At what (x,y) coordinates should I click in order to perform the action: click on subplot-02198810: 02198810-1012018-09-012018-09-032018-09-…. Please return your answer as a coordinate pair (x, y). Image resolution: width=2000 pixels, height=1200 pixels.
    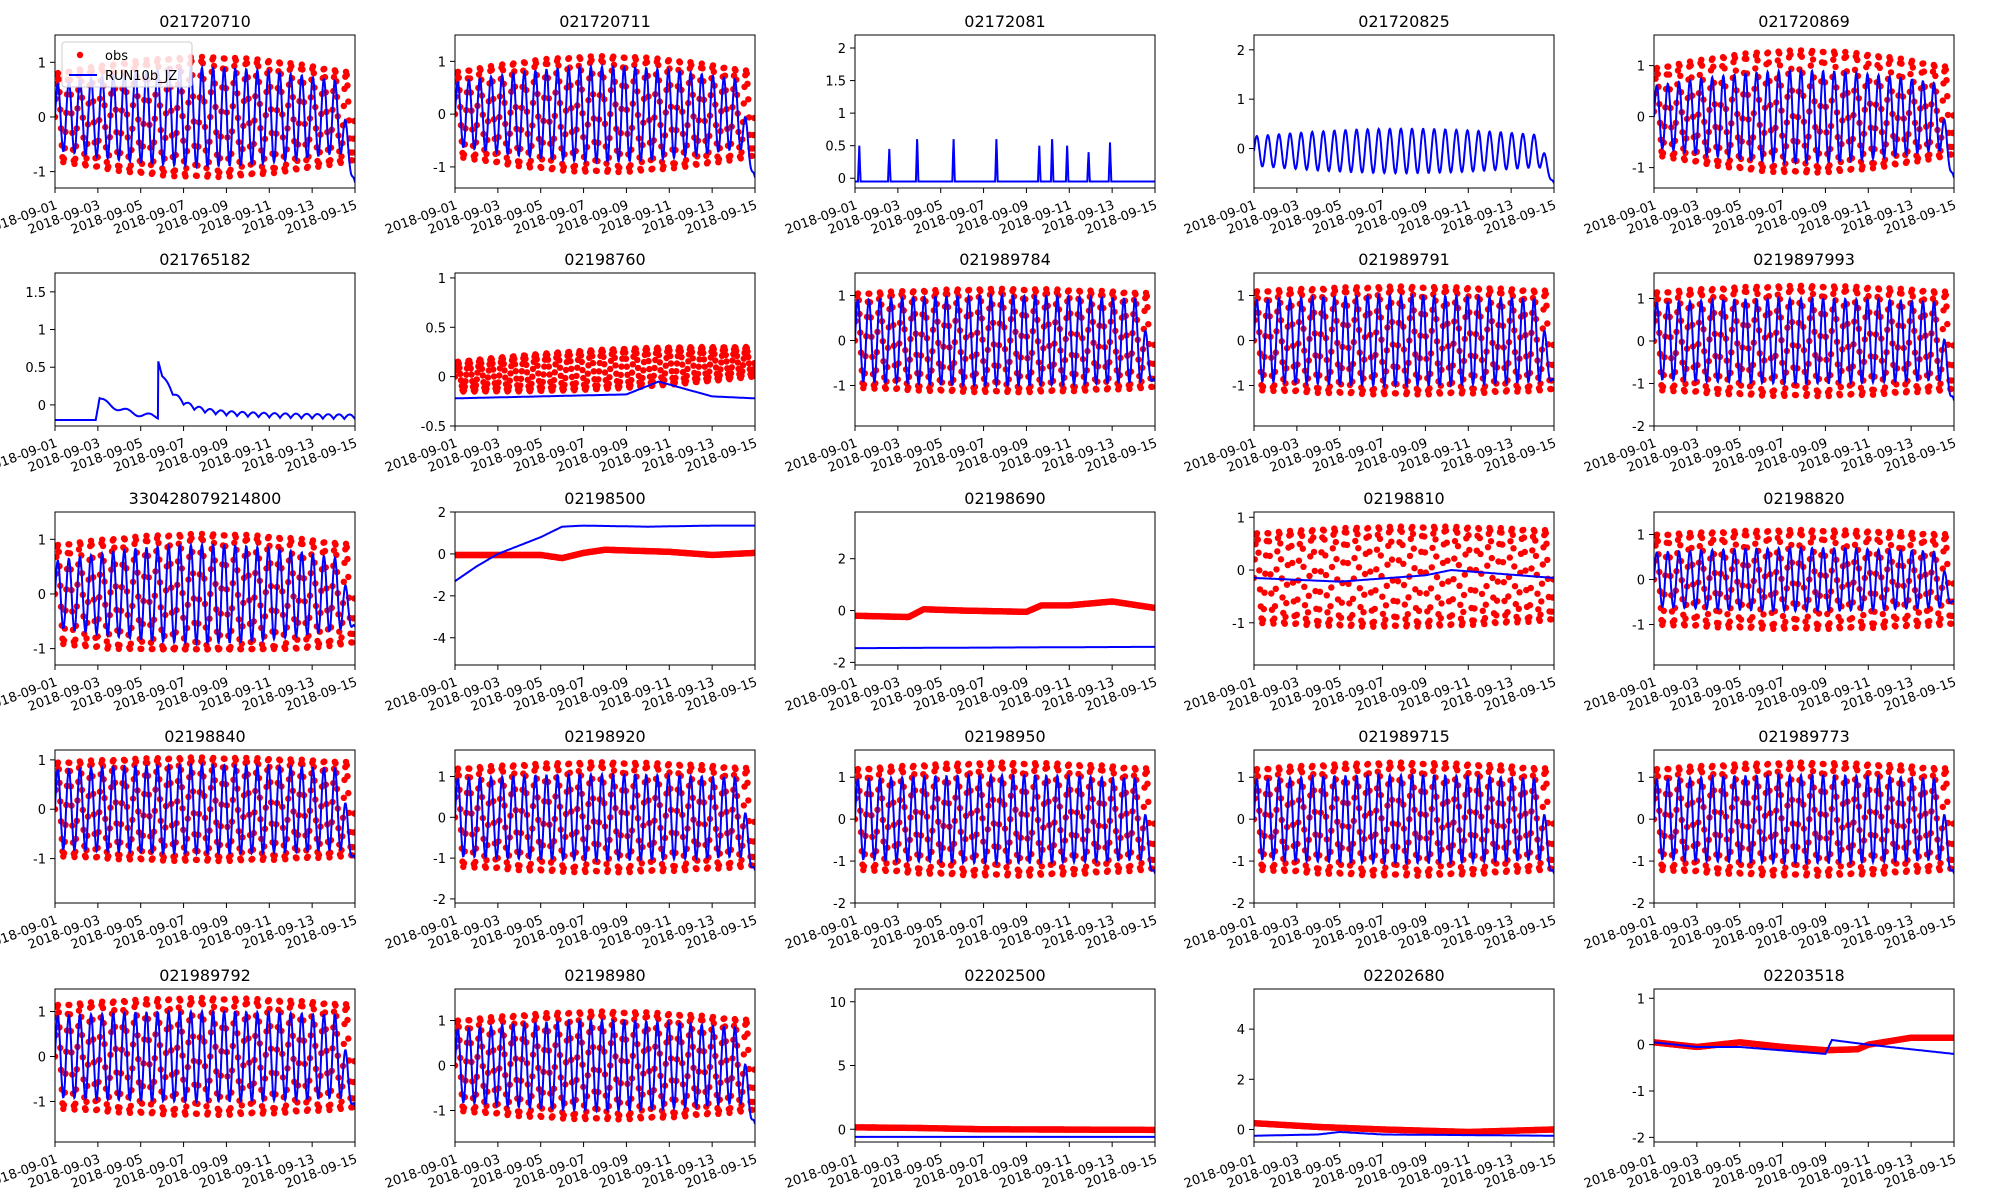
    Looking at the image, I should click on (1370, 602).